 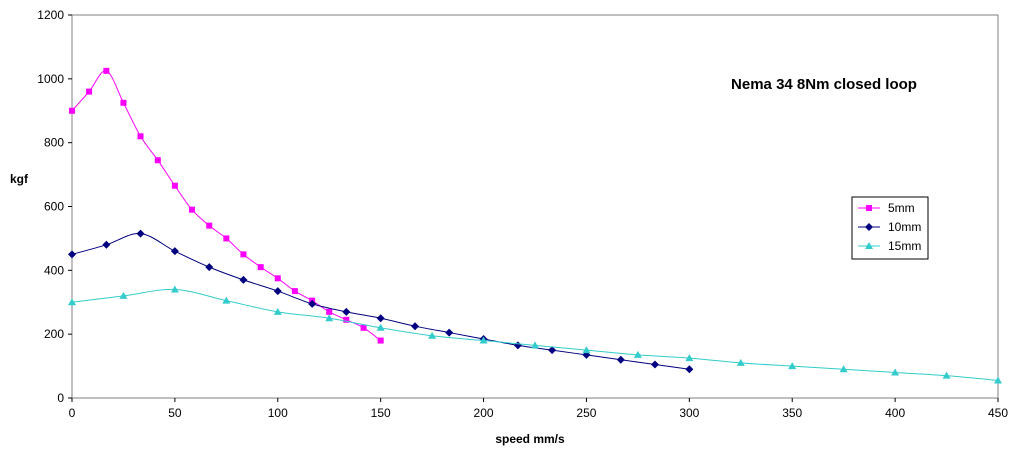 What do you see at coordinates (278, 413) in the screenshot?
I see `x-tick-label: 100` at bounding box center [278, 413].